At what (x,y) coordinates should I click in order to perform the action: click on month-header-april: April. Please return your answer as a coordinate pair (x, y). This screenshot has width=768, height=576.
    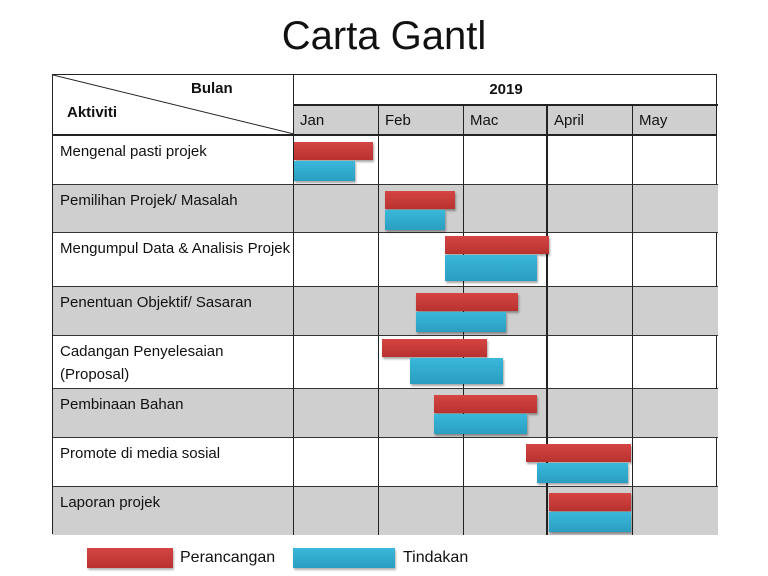
    Looking at the image, I should click on (590, 121).